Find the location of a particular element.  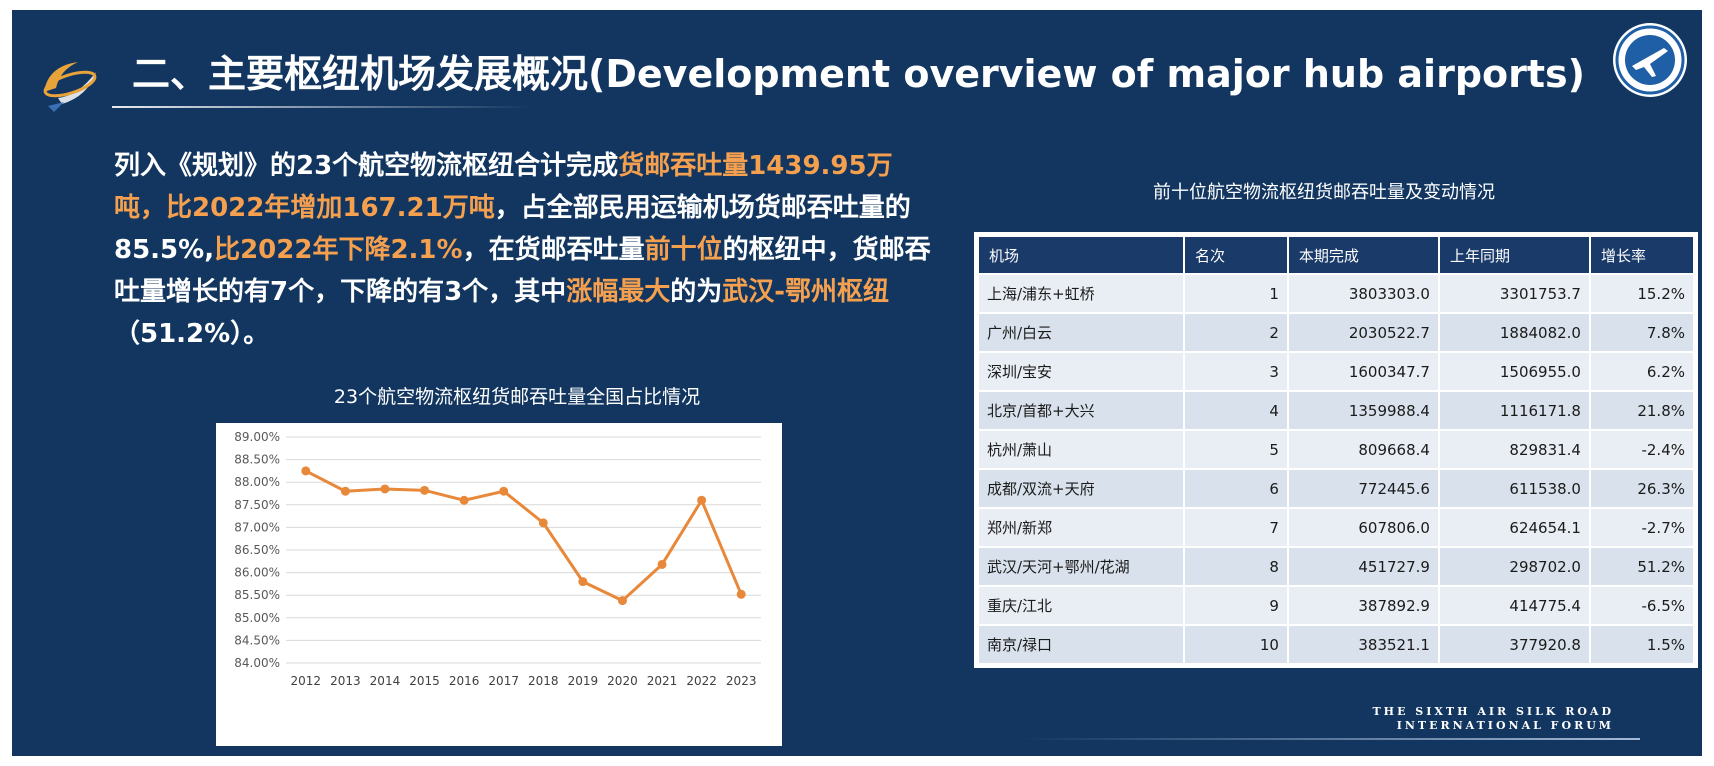

table-cell: 1116171.8 is located at coordinates (1514, 410).